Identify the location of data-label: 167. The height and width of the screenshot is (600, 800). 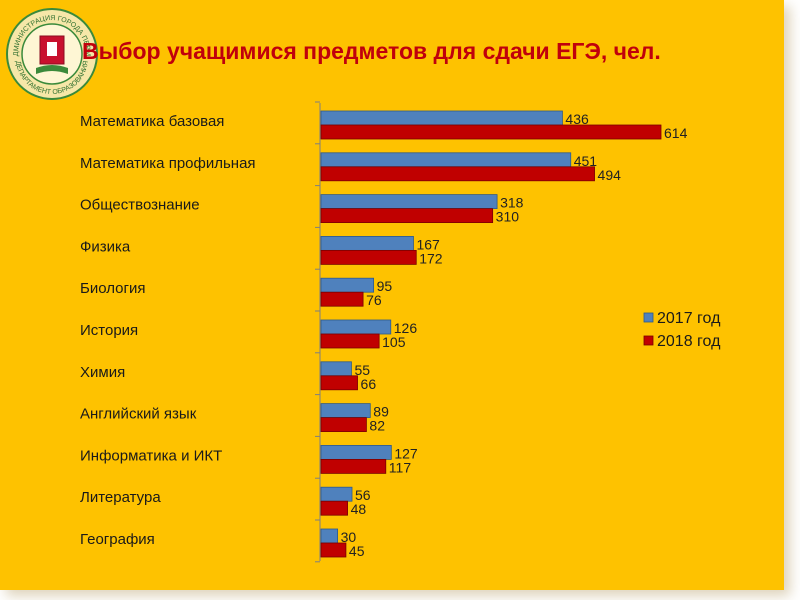
(428, 244).